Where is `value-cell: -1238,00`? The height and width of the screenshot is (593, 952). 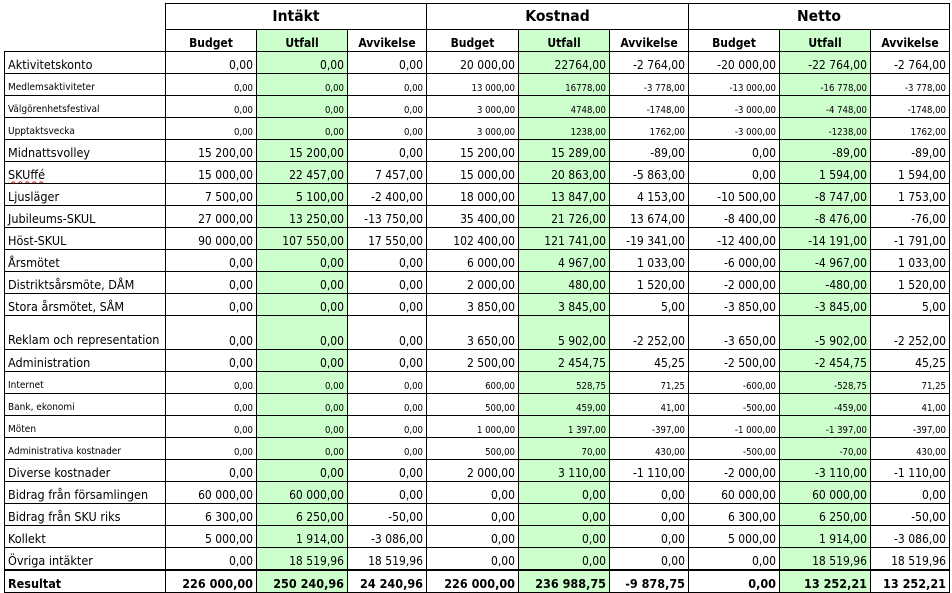
value-cell: -1238,00 is located at coordinates (825, 128).